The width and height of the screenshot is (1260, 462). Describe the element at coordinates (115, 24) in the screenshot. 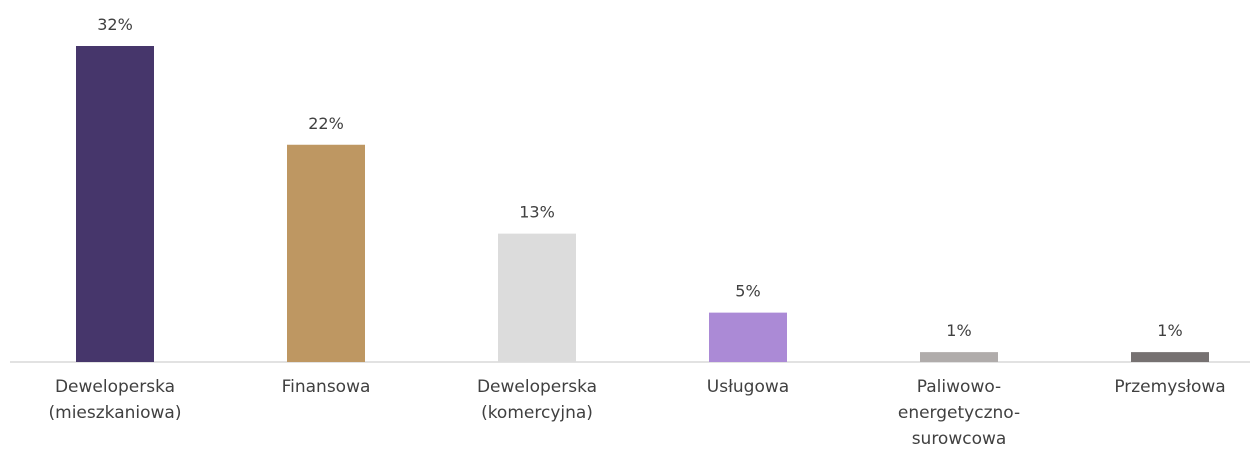

I see `data-label: 32%` at that location.